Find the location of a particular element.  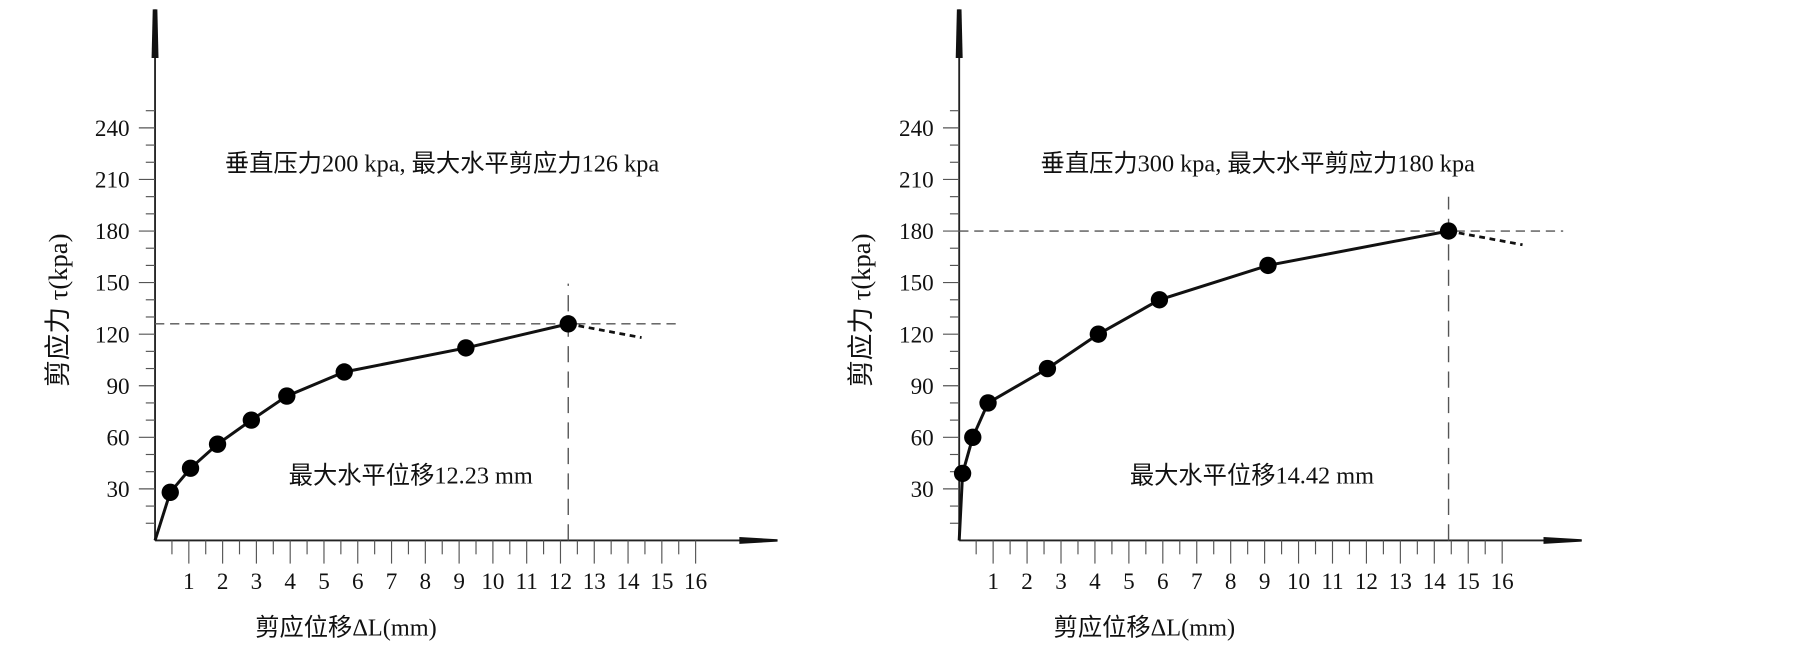

chart-title: 垂直压力200 kpa, 最大水平剪应力126 kpa is located at coordinates (442, 163).